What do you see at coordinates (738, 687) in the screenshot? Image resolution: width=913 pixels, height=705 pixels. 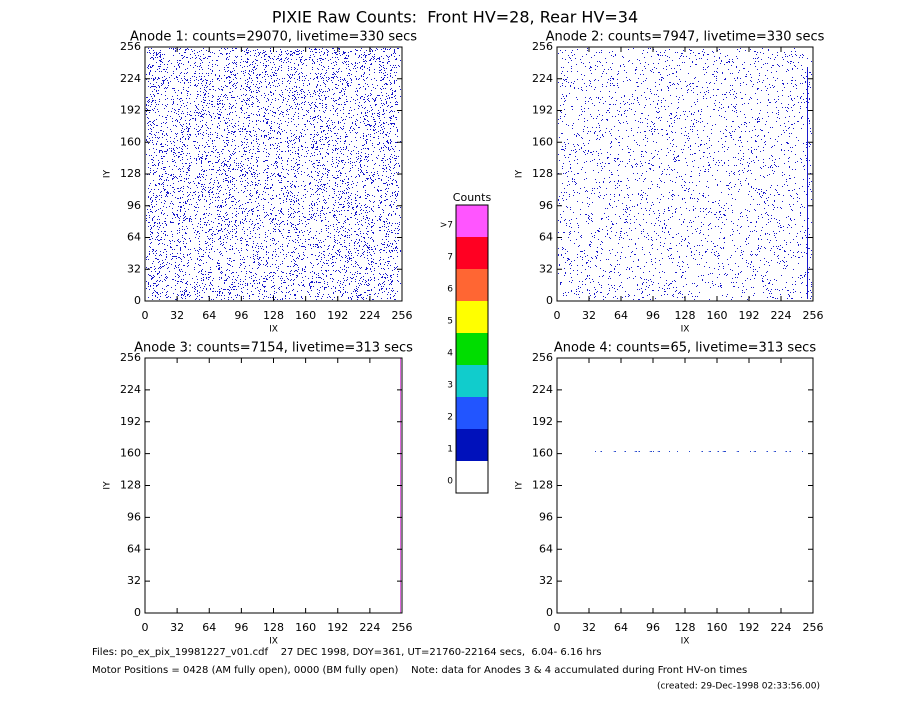 I see `created-note: (created: 29-Dec-1998 02:33:56.00)` at bounding box center [738, 687].